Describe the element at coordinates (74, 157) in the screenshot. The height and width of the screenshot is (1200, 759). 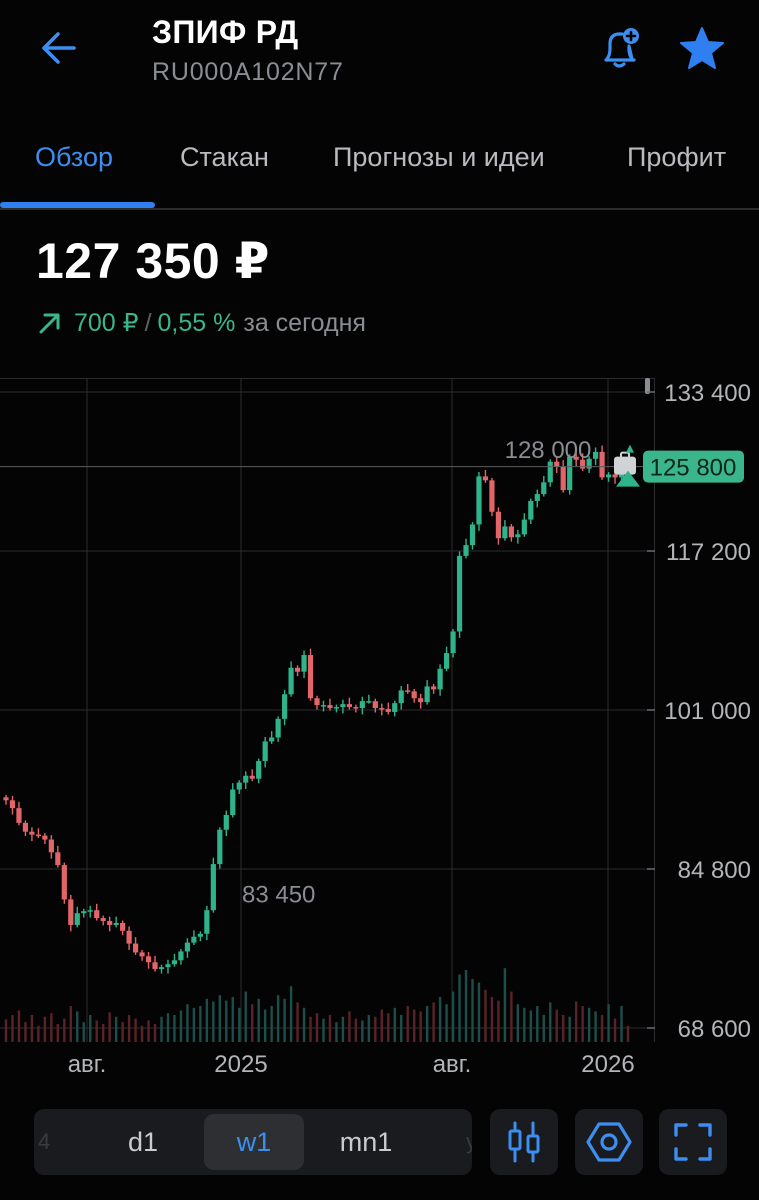
I see `tab-overview: Обзор` at that location.